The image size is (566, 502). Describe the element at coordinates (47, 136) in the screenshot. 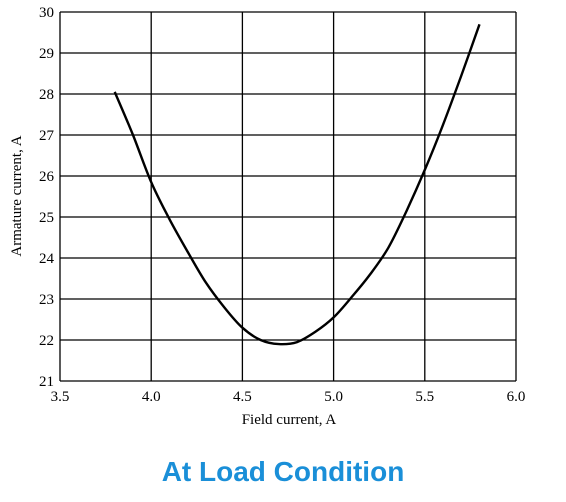

I see `y-tick-label: 27` at that location.